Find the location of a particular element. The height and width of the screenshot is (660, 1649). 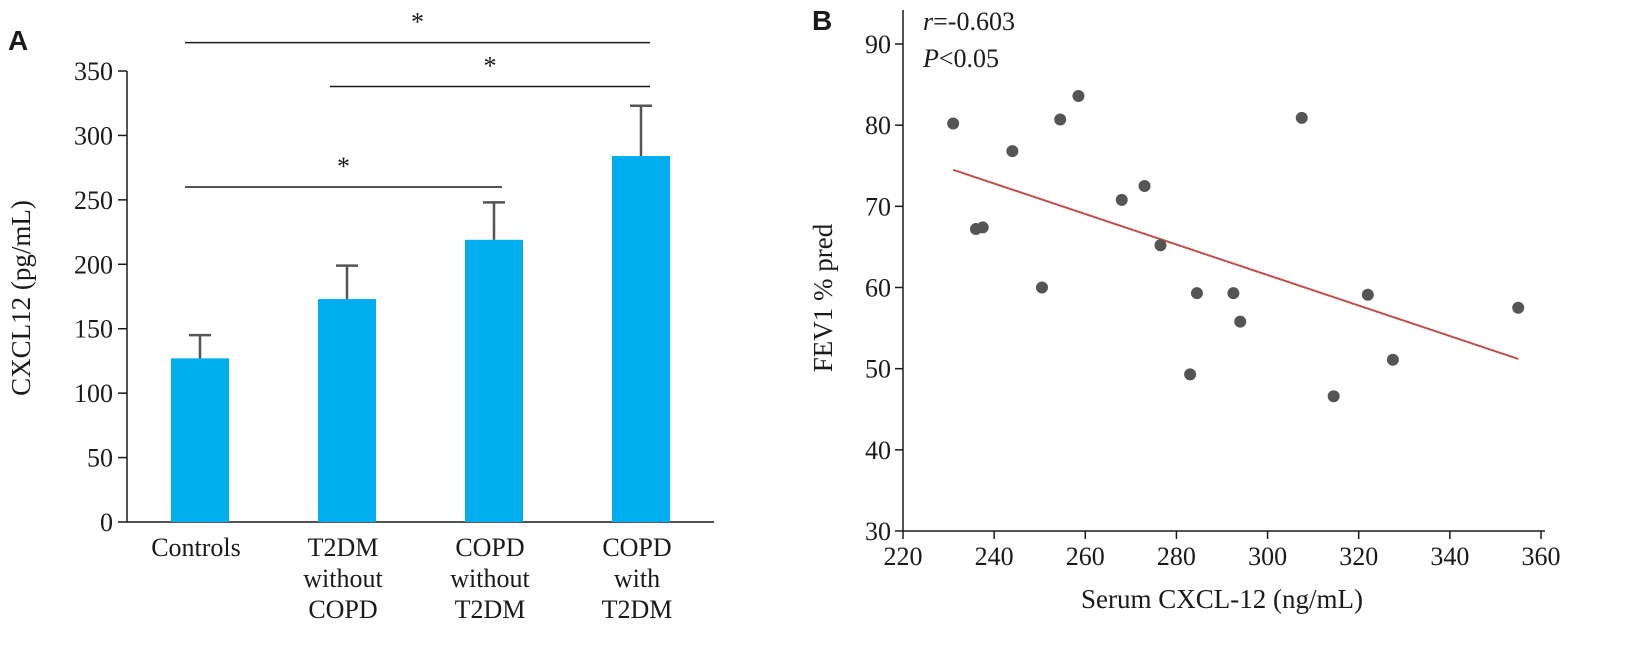

x-tick-label: 220 is located at coordinates (903, 556).